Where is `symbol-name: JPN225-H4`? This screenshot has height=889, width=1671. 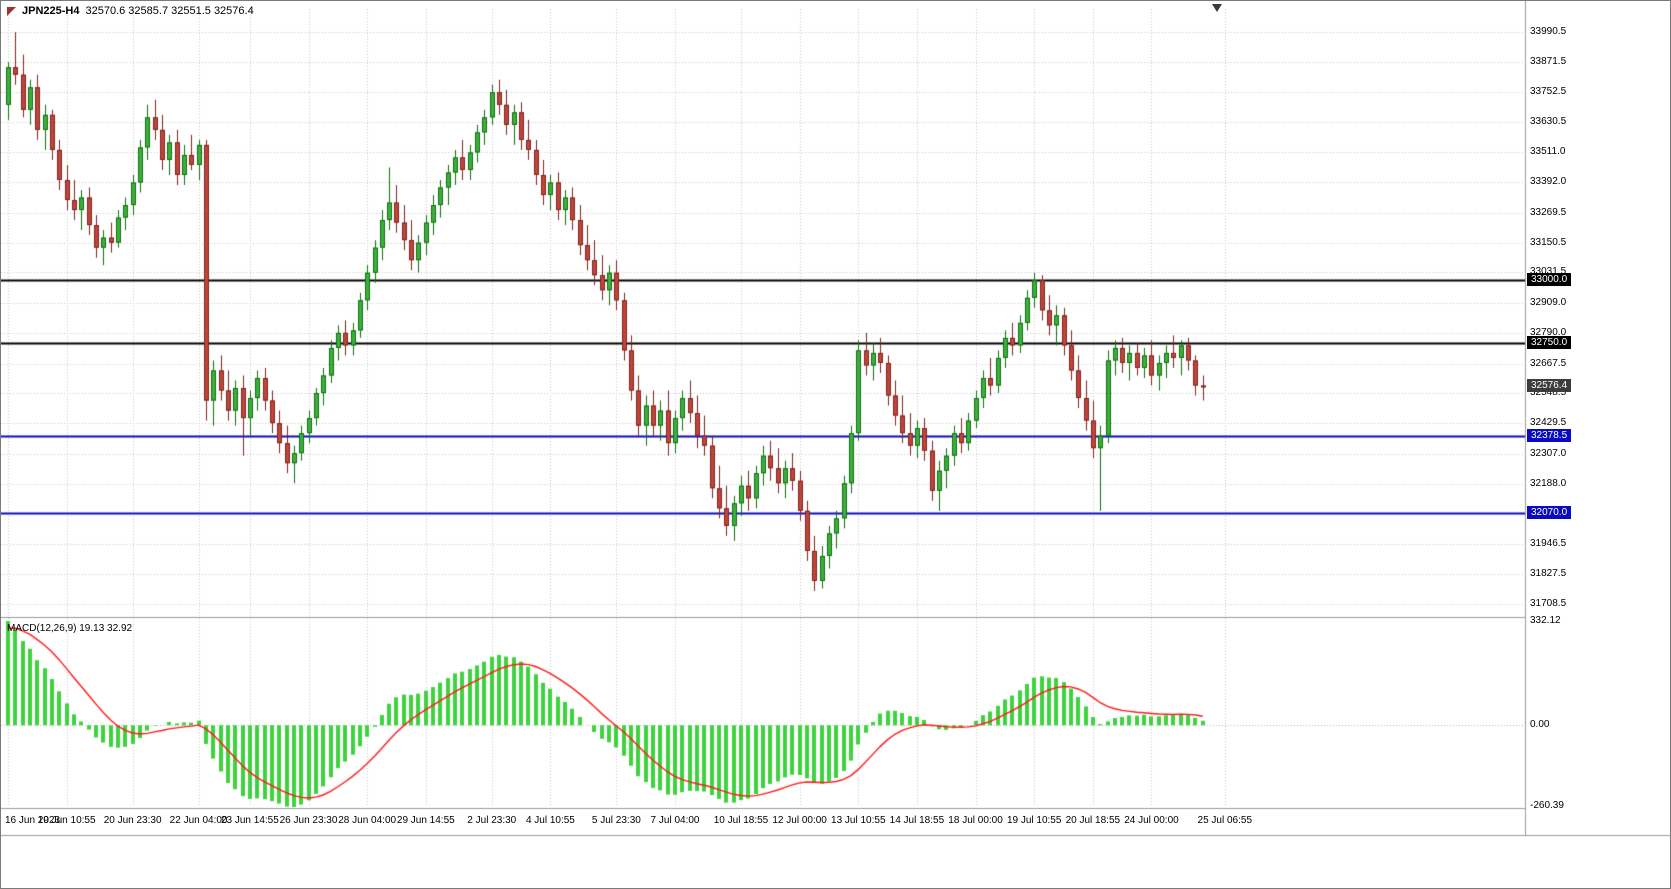 symbol-name: JPN225-H4 is located at coordinates (51, 11).